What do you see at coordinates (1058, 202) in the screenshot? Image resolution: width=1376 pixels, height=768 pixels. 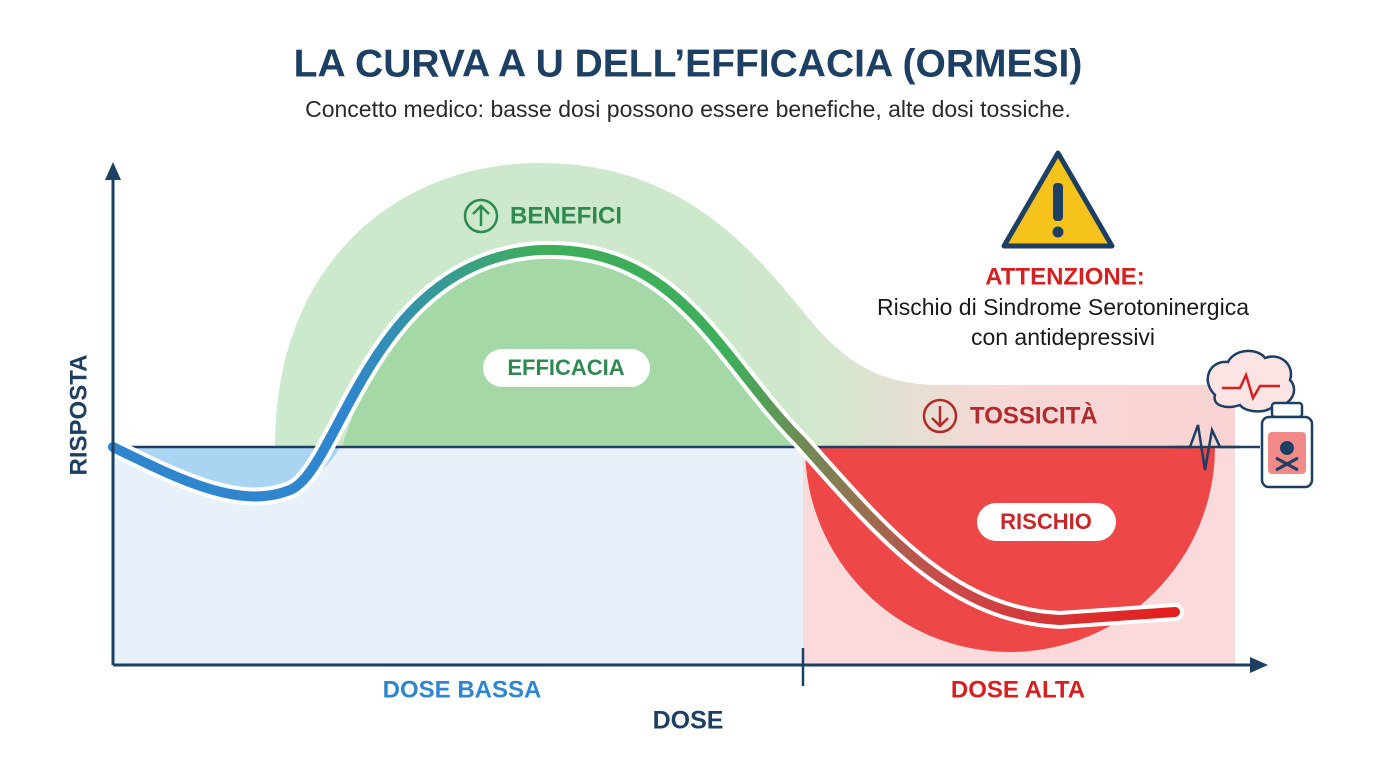 I see `warning-bang` at bounding box center [1058, 202].